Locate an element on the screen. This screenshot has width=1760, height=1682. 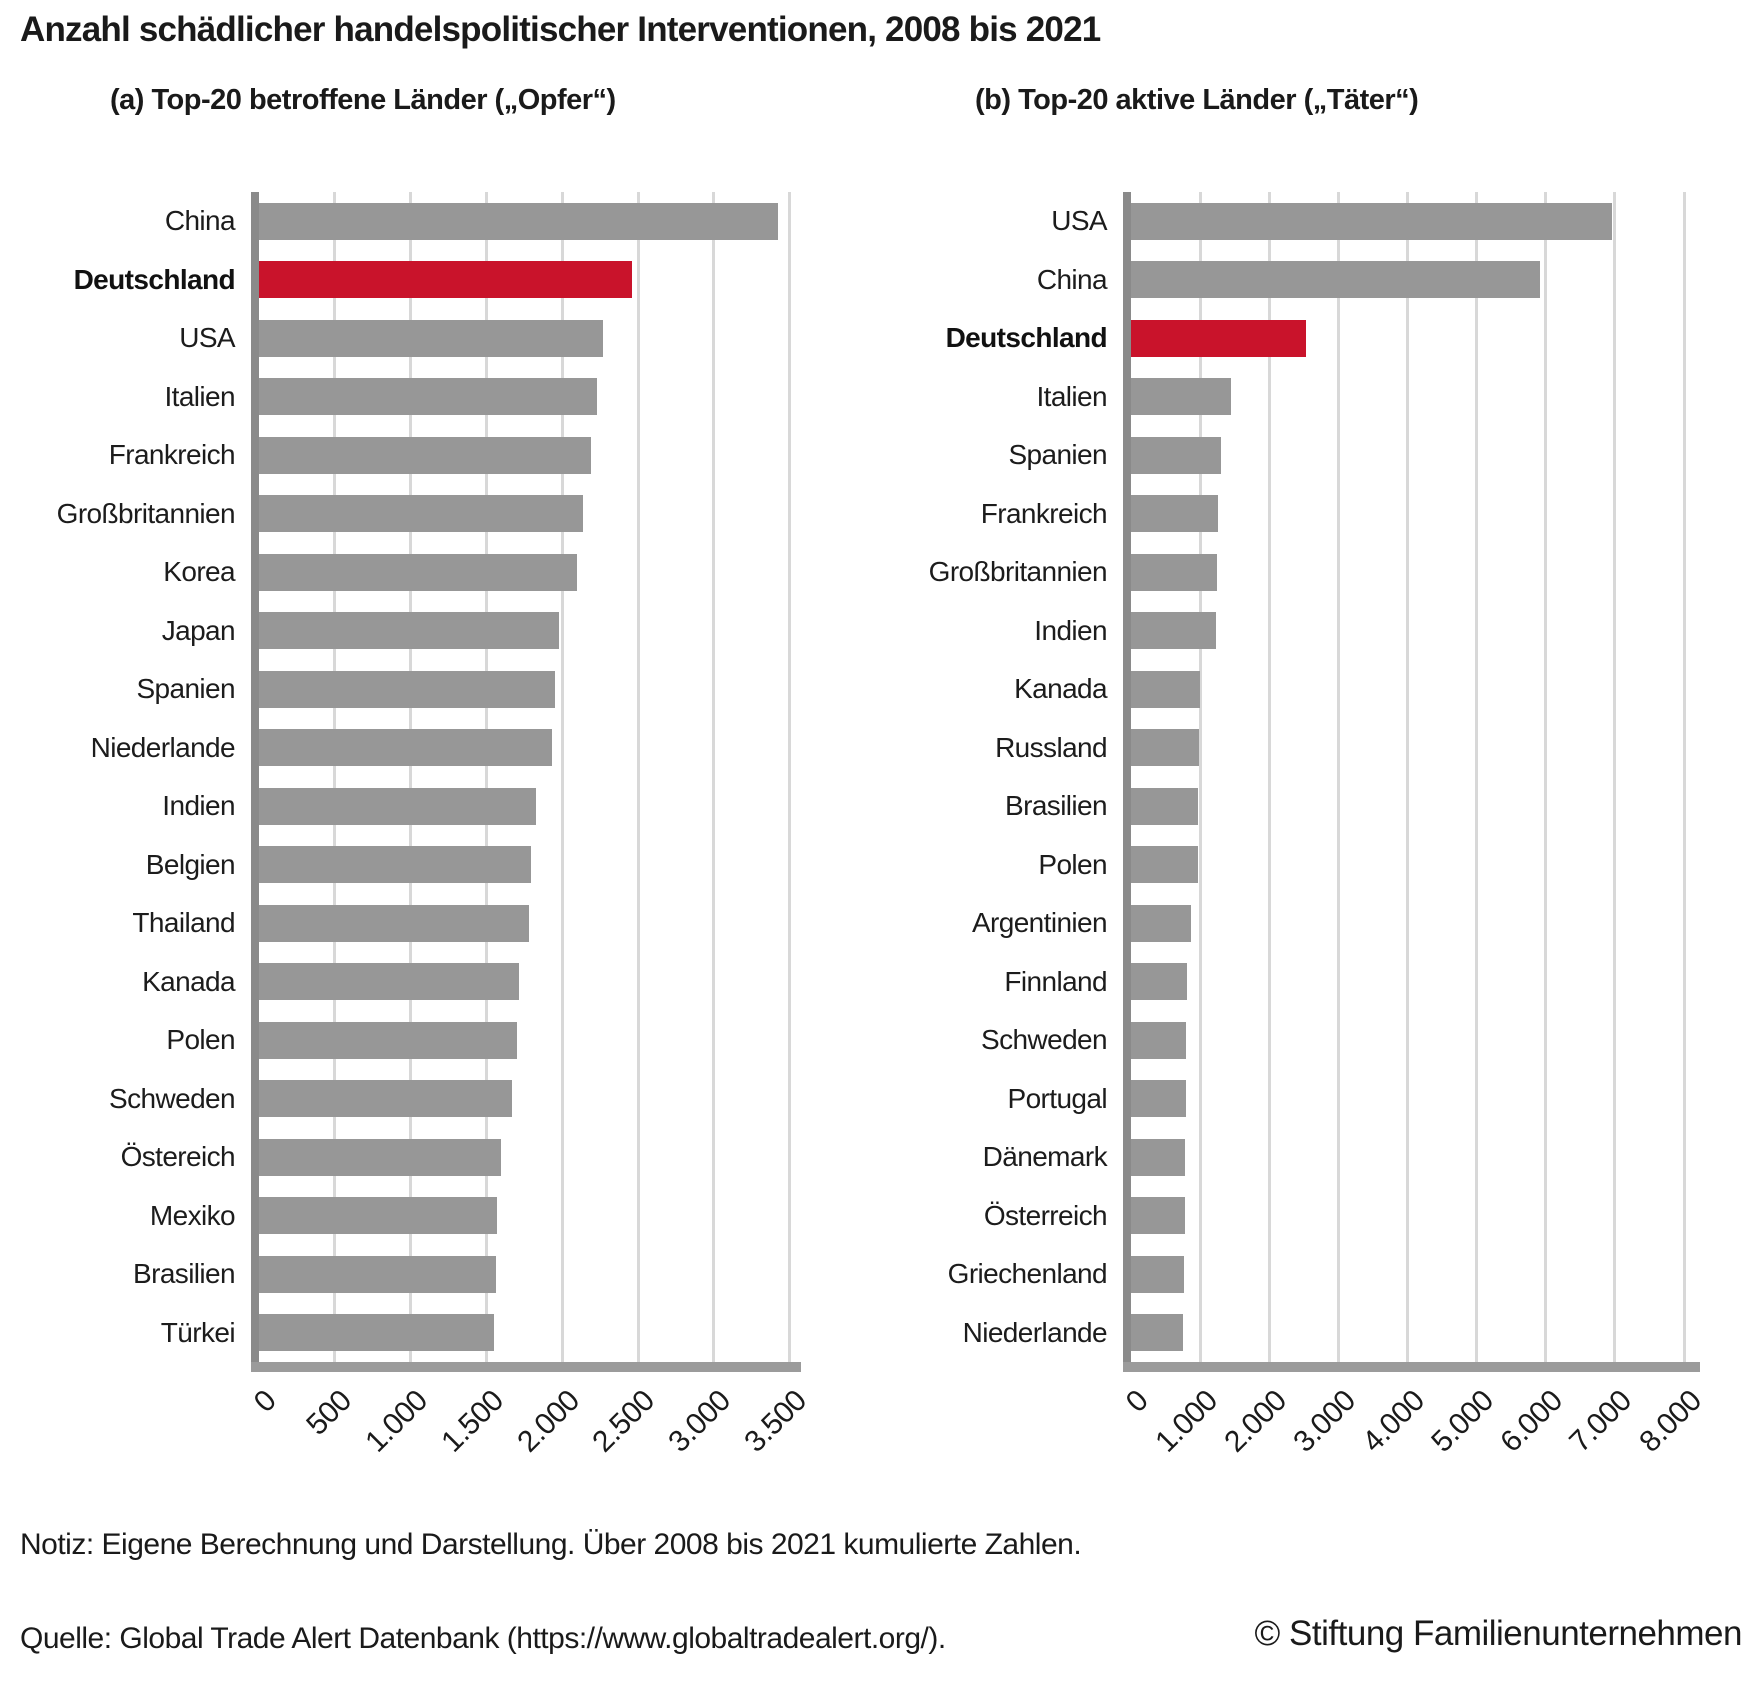
category-label-japan: Japan is located at coordinates (198, 630).